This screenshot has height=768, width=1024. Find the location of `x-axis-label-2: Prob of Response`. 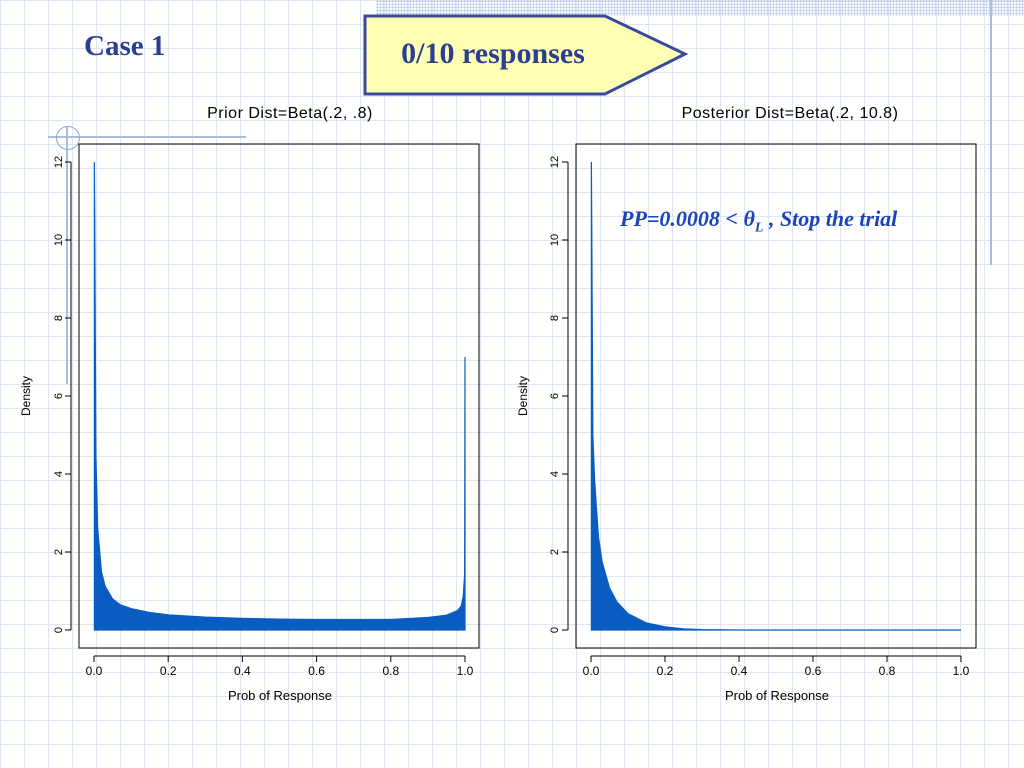

x-axis-label-2: Prob of Response is located at coordinates (777, 695).